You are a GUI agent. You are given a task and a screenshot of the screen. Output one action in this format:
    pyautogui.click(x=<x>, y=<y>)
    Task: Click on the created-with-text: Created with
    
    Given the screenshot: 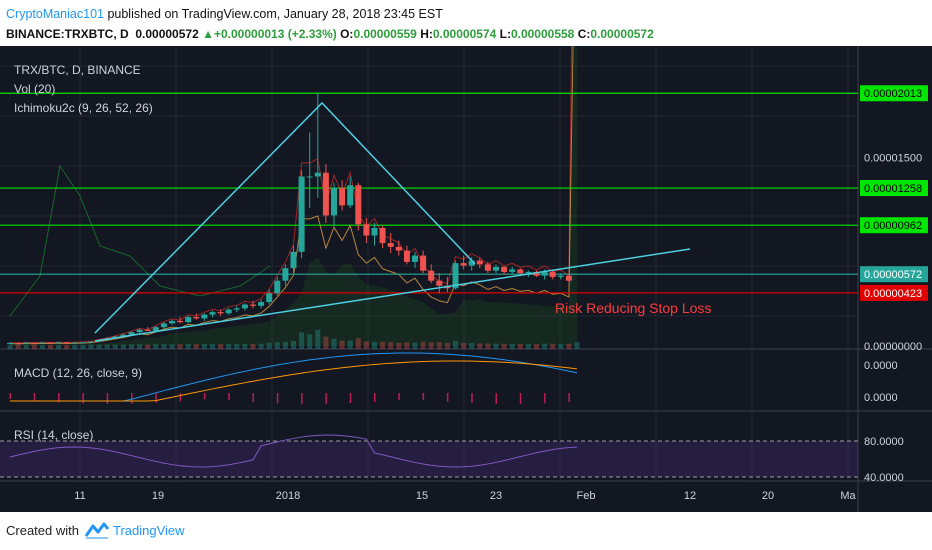 What is the action you would take?
    pyautogui.click(x=42, y=530)
    